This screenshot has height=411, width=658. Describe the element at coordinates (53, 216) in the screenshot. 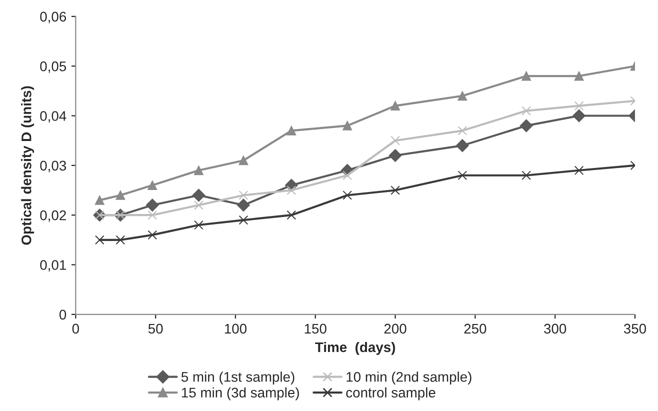

I see `y-tick-label: 0,02` at that location.